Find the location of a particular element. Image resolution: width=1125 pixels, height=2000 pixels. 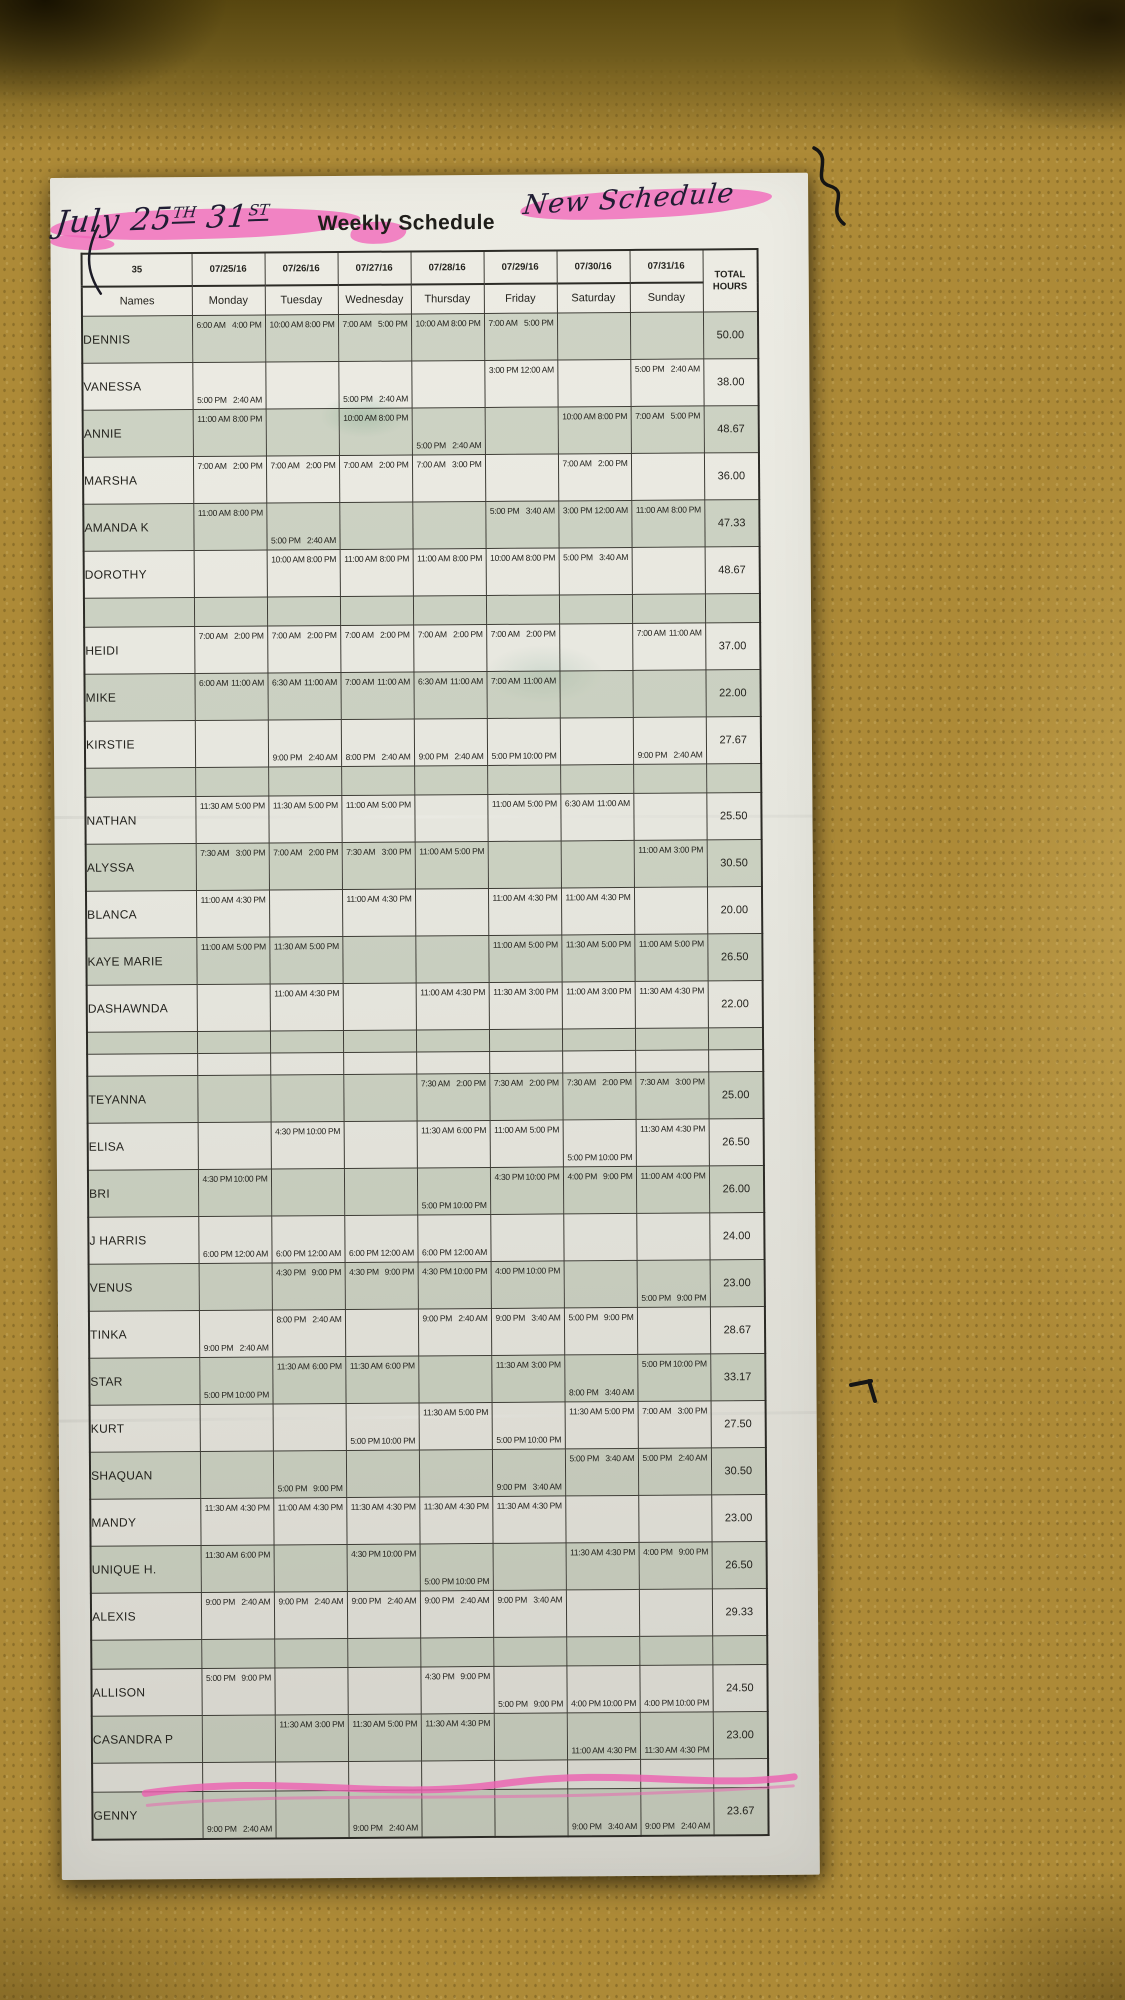

shift-end-time: 12:00 AM is located at coordinates (470, 1252).